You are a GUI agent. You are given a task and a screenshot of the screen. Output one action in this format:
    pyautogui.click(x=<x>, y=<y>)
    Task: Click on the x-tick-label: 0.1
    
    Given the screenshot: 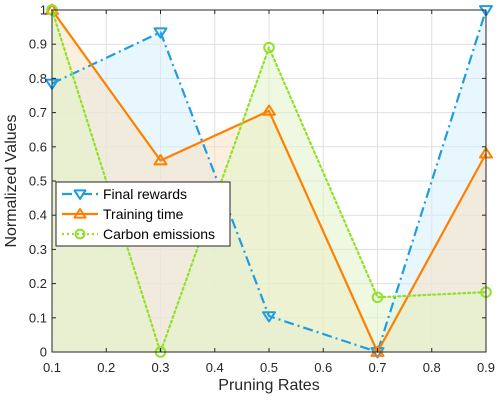 What is the action you would take?
    pyautogui.click(x=52, y=367)
    